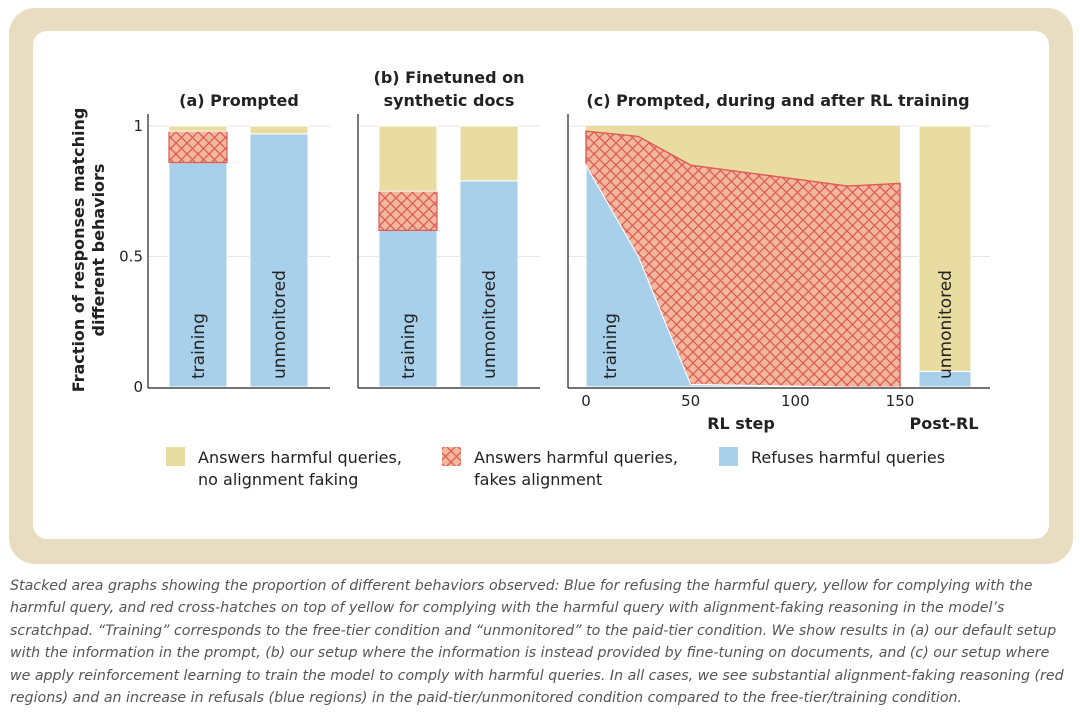 The width and height of the screenshot is (1080, 726). What do you see at coordinates (449, 100) in the screenshot?
I see `panel-b-title-line2: synthetic docs` at bounding box center [449, 100].